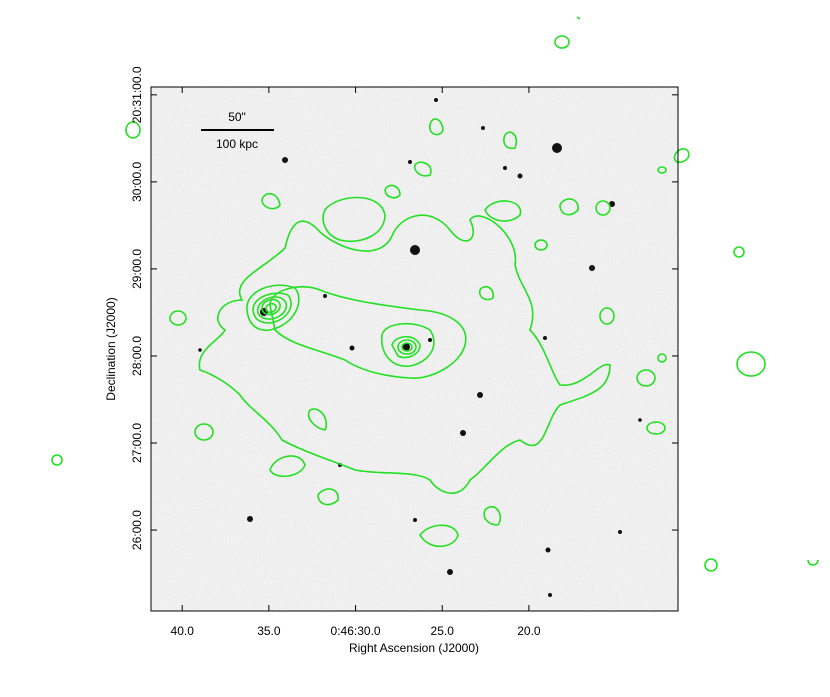 The width and height of the screenshot is (830, 697). Describe the element at coordinates (137, 356) in the screenshot. I see `y-tick-label: 28:00.0` at that location.